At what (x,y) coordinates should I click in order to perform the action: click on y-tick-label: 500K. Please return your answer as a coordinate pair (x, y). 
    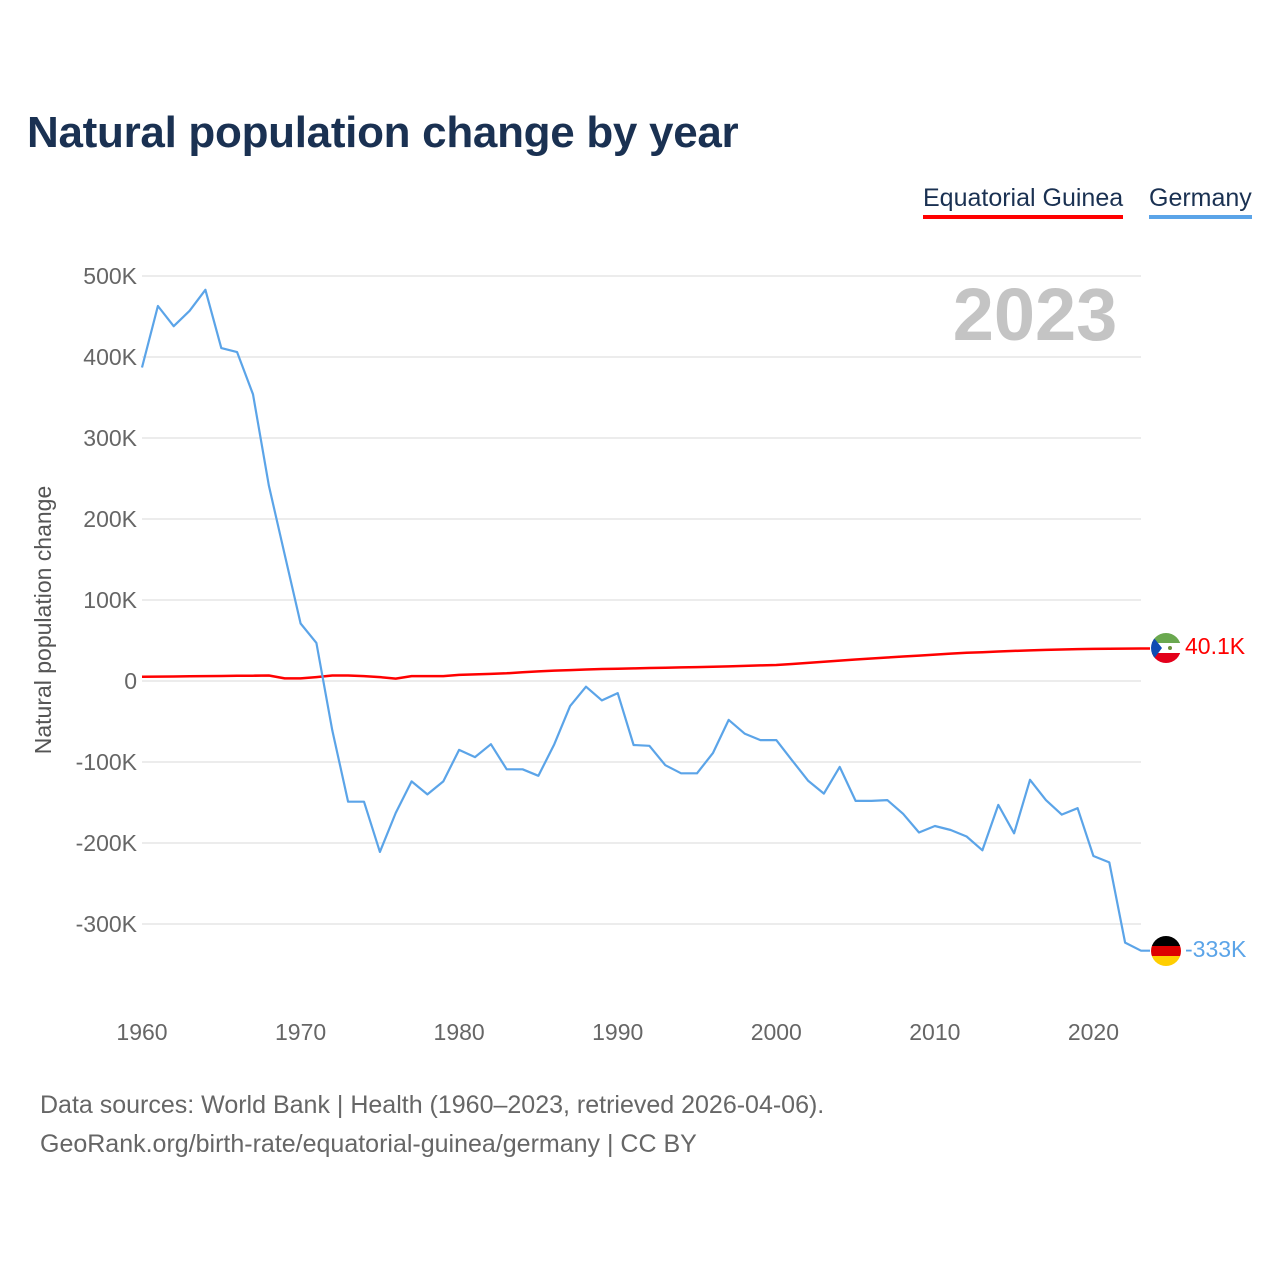
    Looking at the image, I should click on (110, 276).